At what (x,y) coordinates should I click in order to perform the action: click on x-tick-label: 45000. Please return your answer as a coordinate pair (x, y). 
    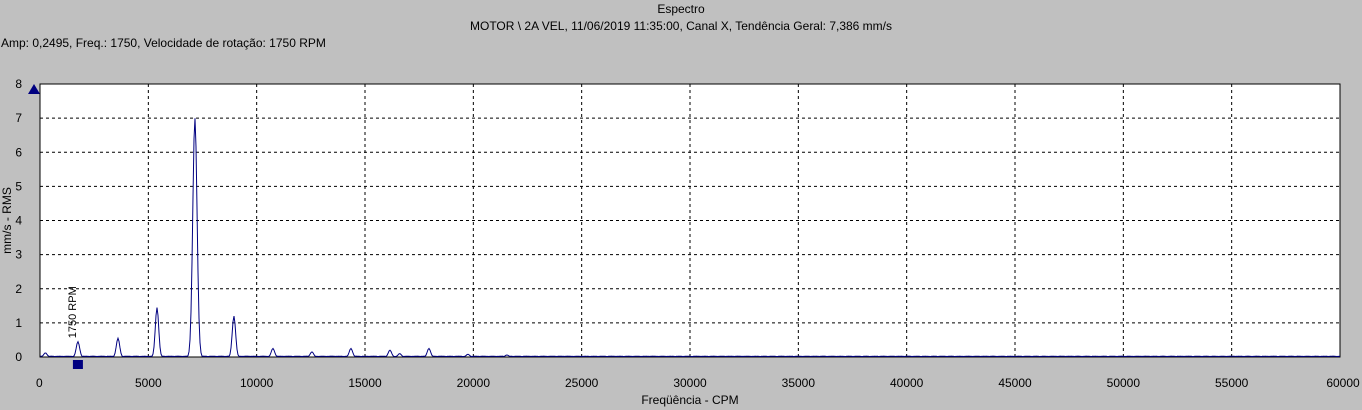
    Looking at the image, I should click on (1015, 383).